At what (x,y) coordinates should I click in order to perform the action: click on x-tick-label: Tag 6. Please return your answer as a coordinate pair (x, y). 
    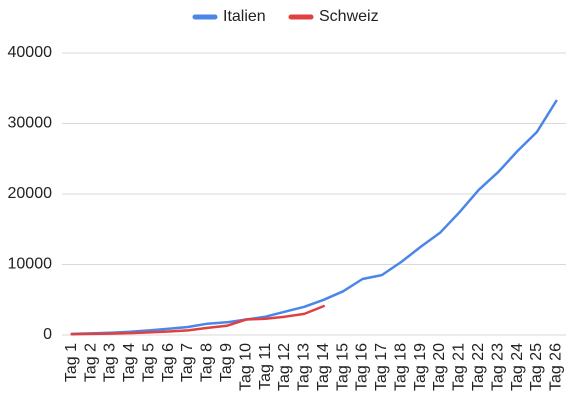
    Looking at the image, I should click on (168, 362).